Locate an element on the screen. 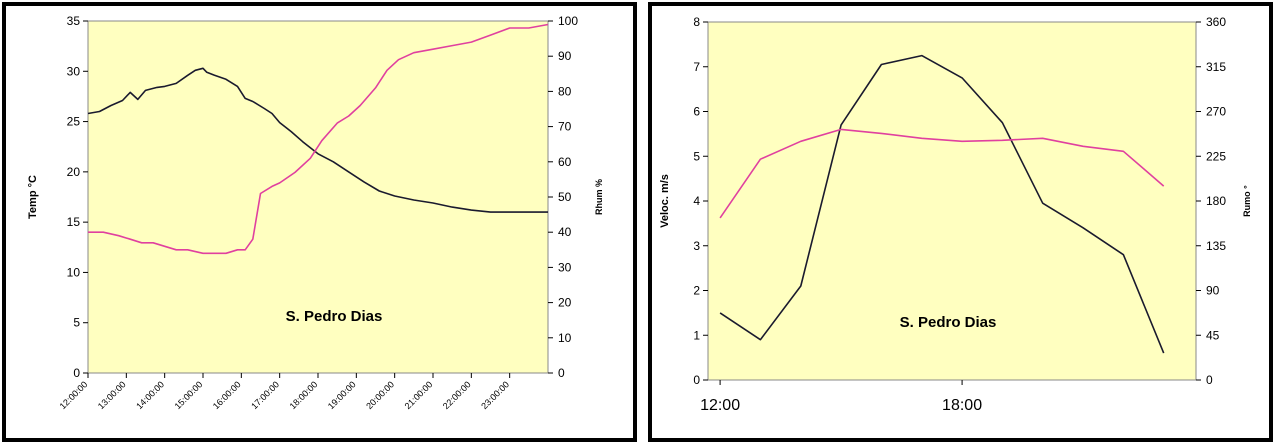  x-tick-label: 22:00:00 is located at coordinates (457, 395).